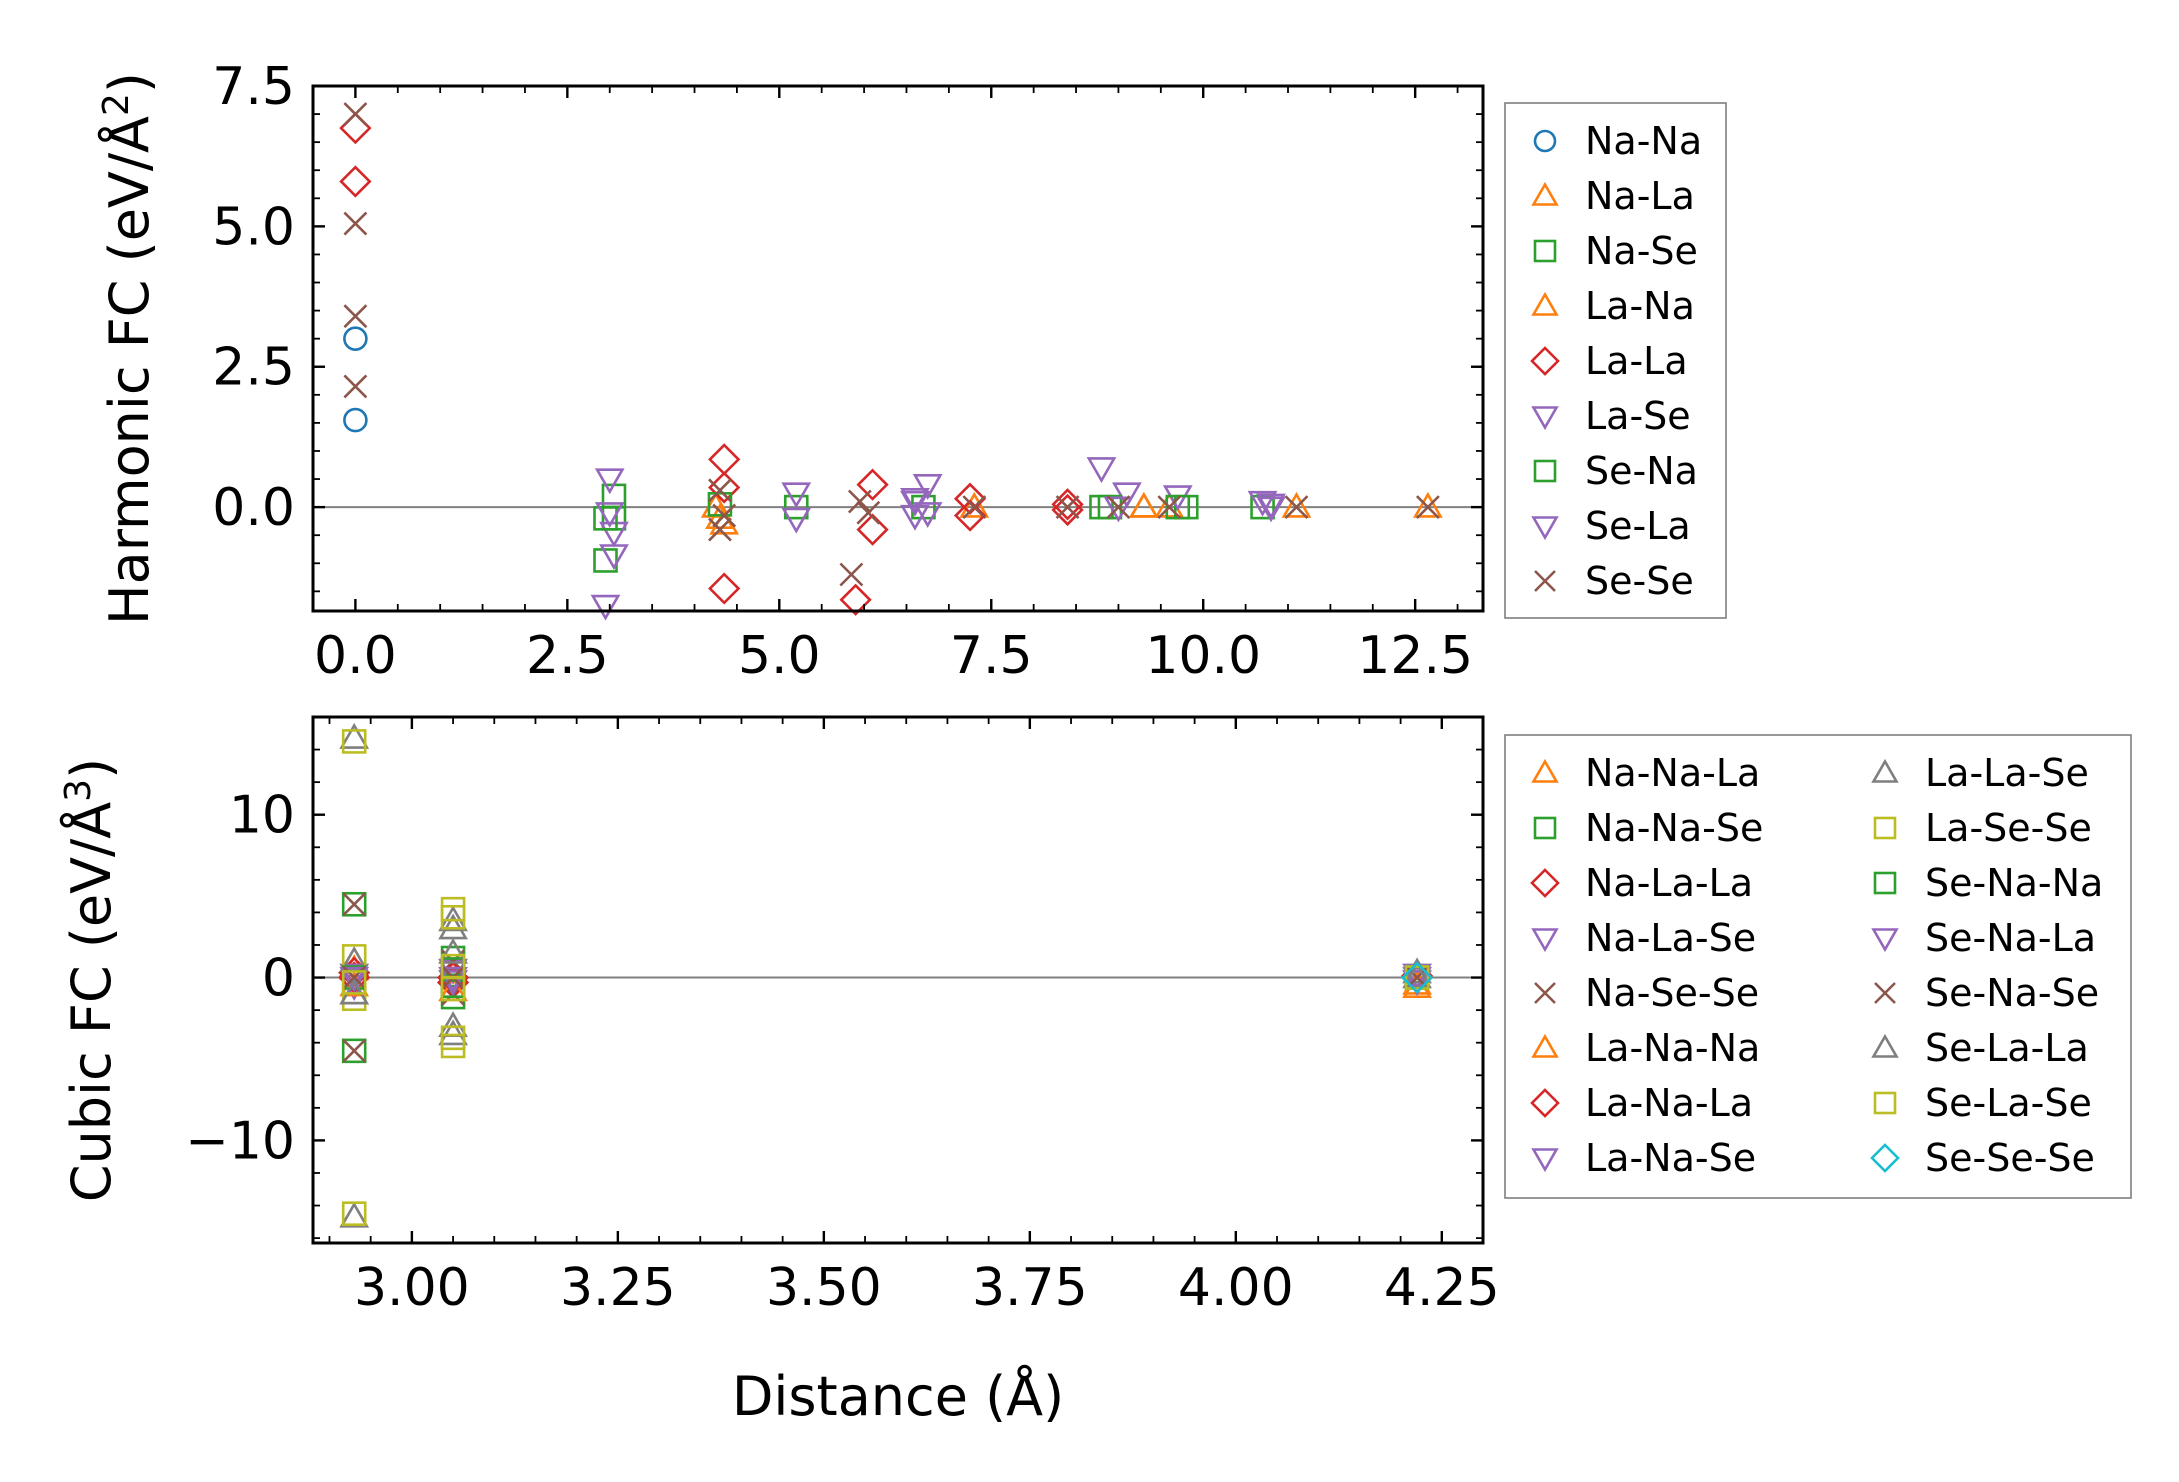 This screenshot has width=2179, height=1482. What do you see at coordinates (91, 980) in the screenshot?
I see `cubic-y-axis-label: Cubic FC (eV/Å3)` at bounding box center [91, 980].